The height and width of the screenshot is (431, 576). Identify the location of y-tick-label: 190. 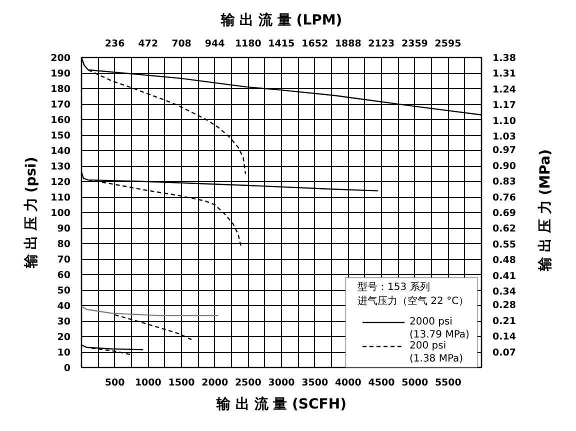
(60, 74).